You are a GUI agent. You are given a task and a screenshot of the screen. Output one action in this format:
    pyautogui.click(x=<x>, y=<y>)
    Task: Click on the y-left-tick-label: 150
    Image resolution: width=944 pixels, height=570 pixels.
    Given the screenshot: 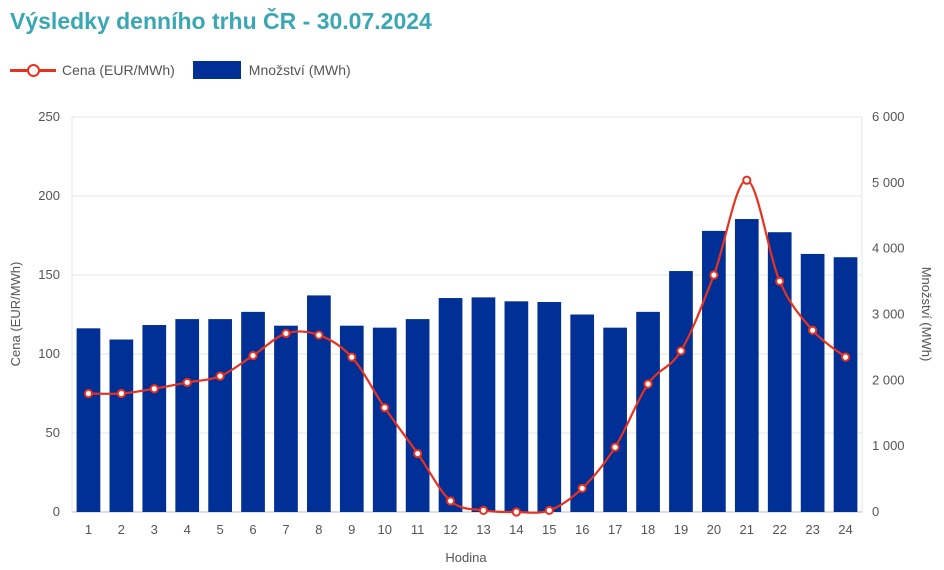 What is the action you would take?
    pyautogui.click(x=49, y=274)
    